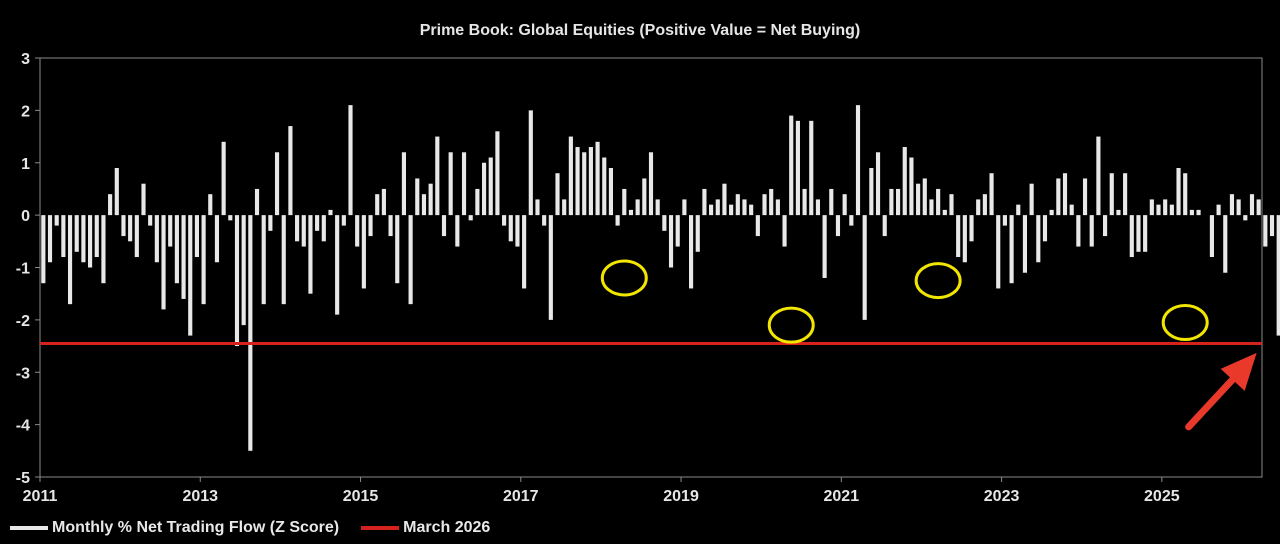  Describe the element at coordinates (23, 321) in the screenshot. I see `y-tick-label: -2` at that location.